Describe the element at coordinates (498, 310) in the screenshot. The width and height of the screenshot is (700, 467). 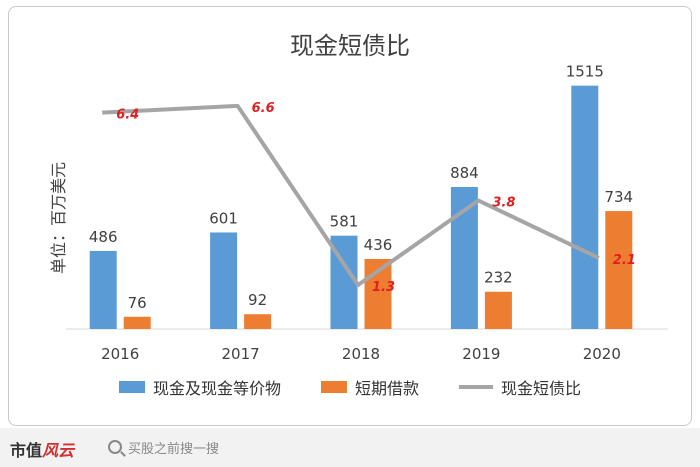
I see `bar-short-borrowing-2019` at that location.